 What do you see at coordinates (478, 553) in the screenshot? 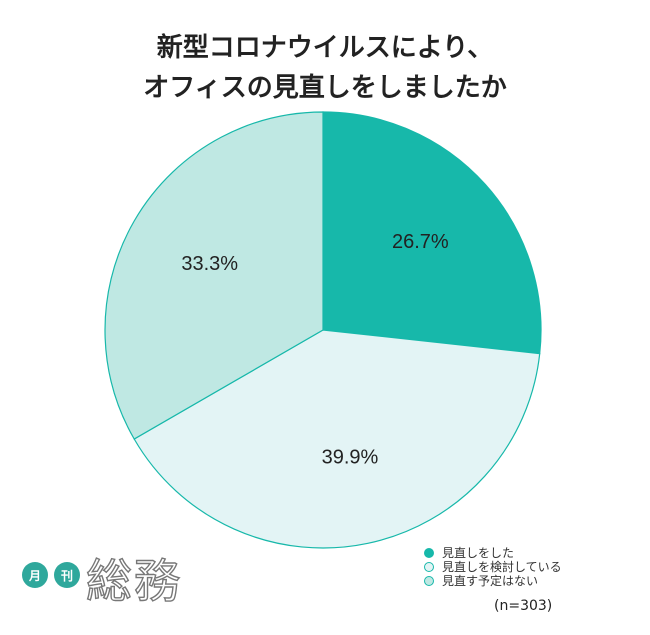
I see `legend-label-done: 見直しをした` at bounding box center [478, 553].